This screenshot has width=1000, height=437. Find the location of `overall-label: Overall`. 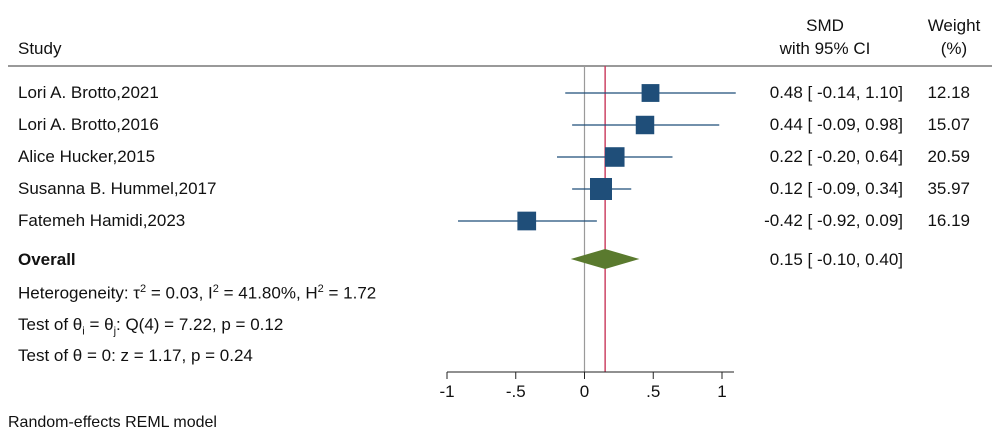

overall-label: Overall is located at coordinates (47, 259).